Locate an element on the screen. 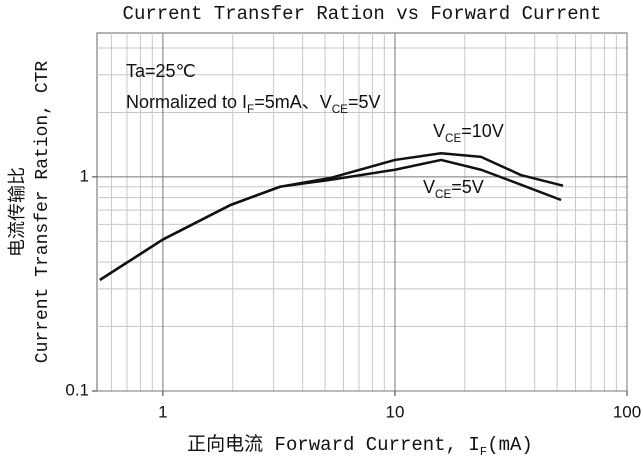 The image size is (643, 464). x-tick-label: 10 is located at coordinates (394, 411).